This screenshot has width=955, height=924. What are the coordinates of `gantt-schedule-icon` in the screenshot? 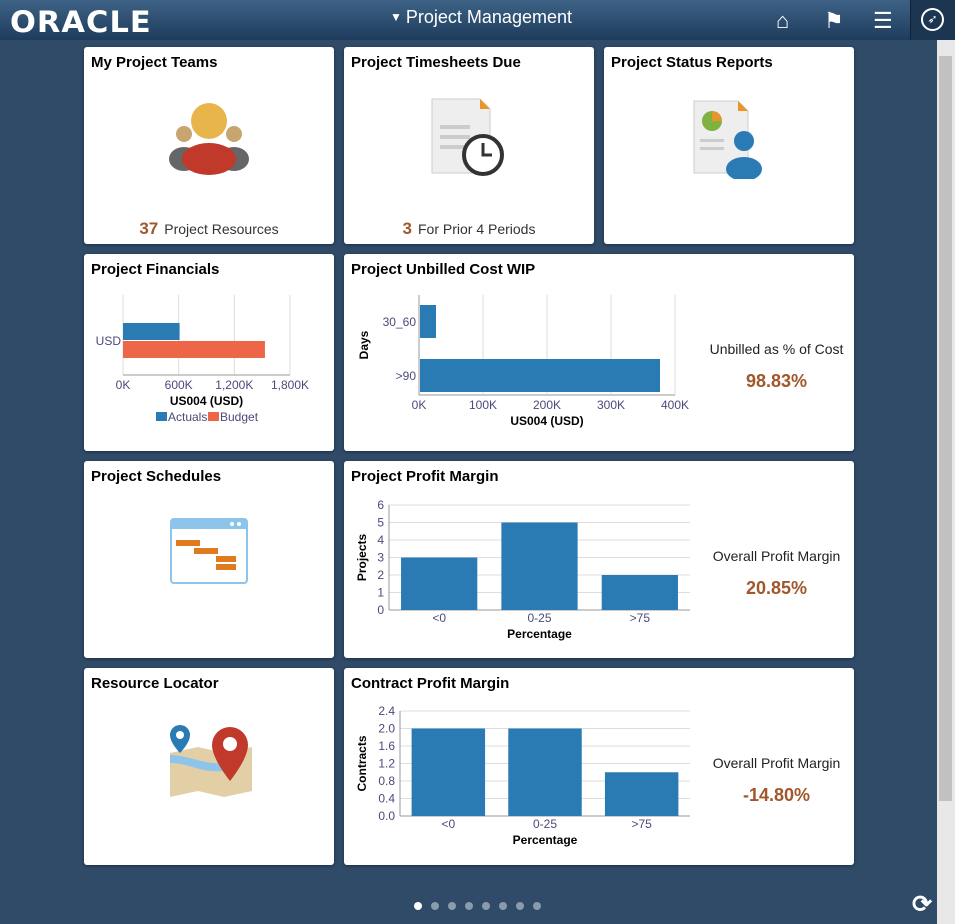 It's located at (209, 551).